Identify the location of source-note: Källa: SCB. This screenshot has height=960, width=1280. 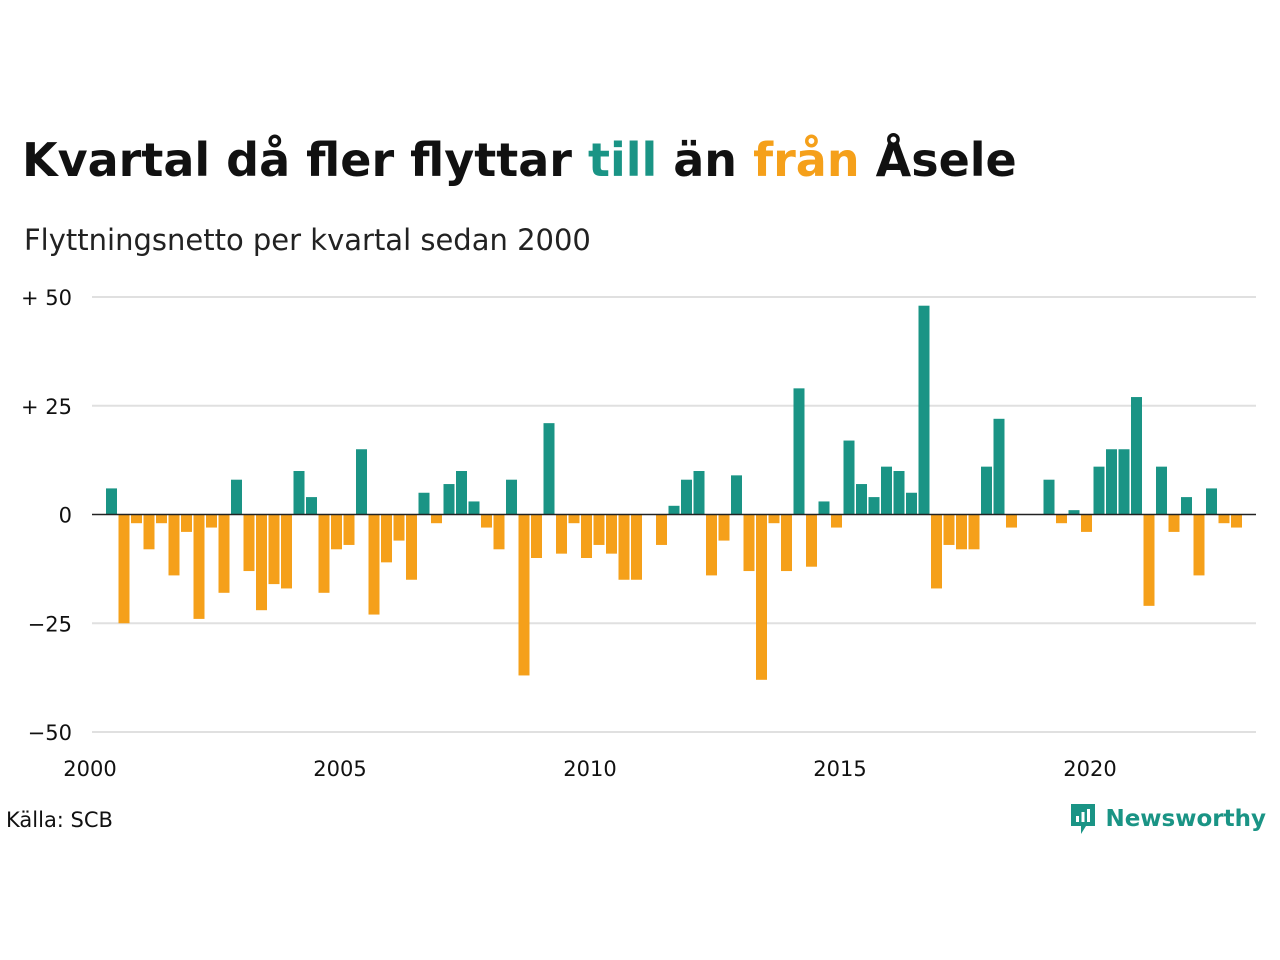
(59, 820).